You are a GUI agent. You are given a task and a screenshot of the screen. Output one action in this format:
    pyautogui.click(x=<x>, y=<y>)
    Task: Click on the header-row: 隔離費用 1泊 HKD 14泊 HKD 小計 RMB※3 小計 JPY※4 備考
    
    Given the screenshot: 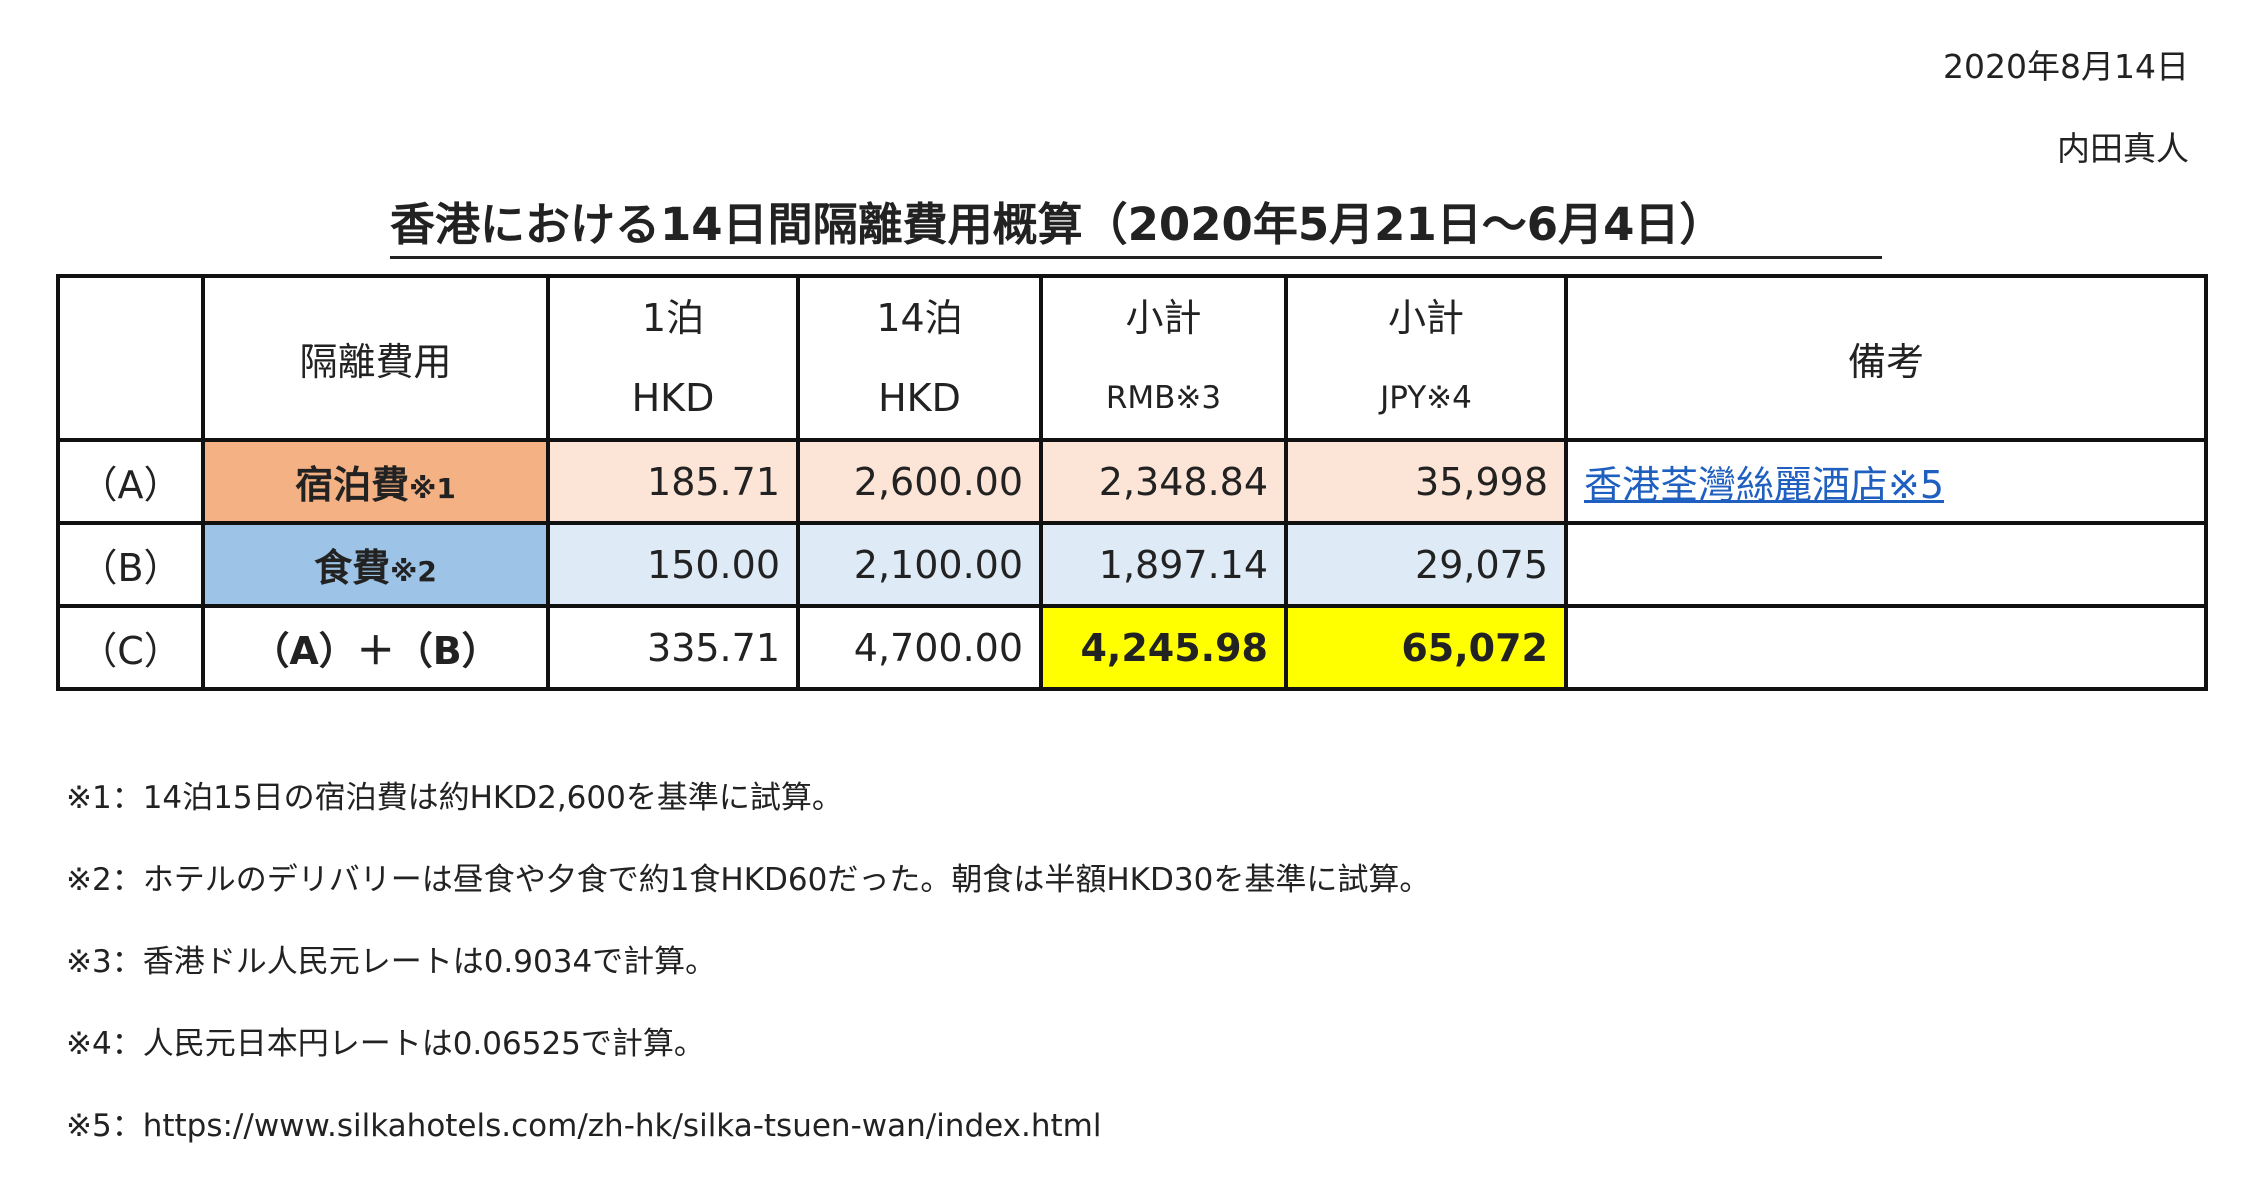 What is the action you would take?
    pyautogui.click(x=1132, y=358)
    